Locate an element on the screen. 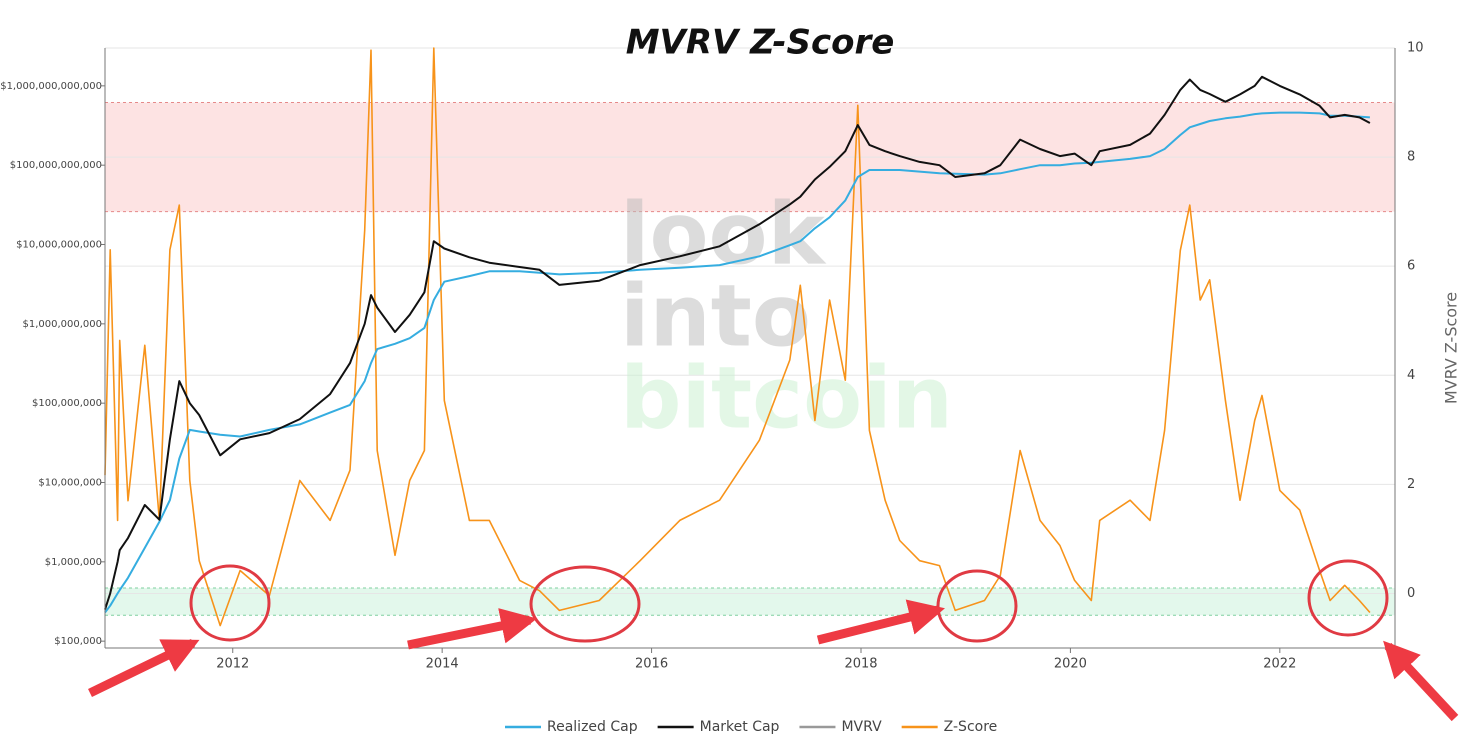  y2-tick-label: 4 is located at coordinates (1411, 375).